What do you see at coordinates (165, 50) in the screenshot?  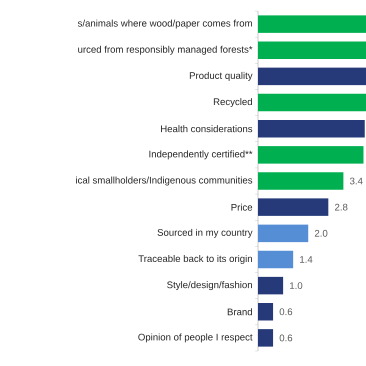 I see `y-tick-label: urced from responsibly managed forests*` at bounding box center [165, 50].